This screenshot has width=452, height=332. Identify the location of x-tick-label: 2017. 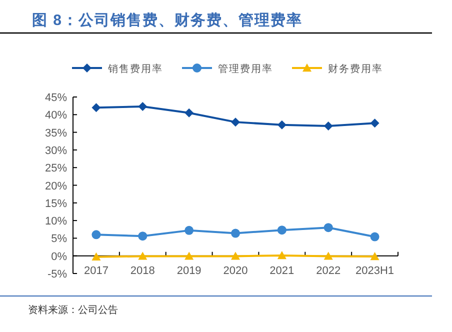
(96, 270).